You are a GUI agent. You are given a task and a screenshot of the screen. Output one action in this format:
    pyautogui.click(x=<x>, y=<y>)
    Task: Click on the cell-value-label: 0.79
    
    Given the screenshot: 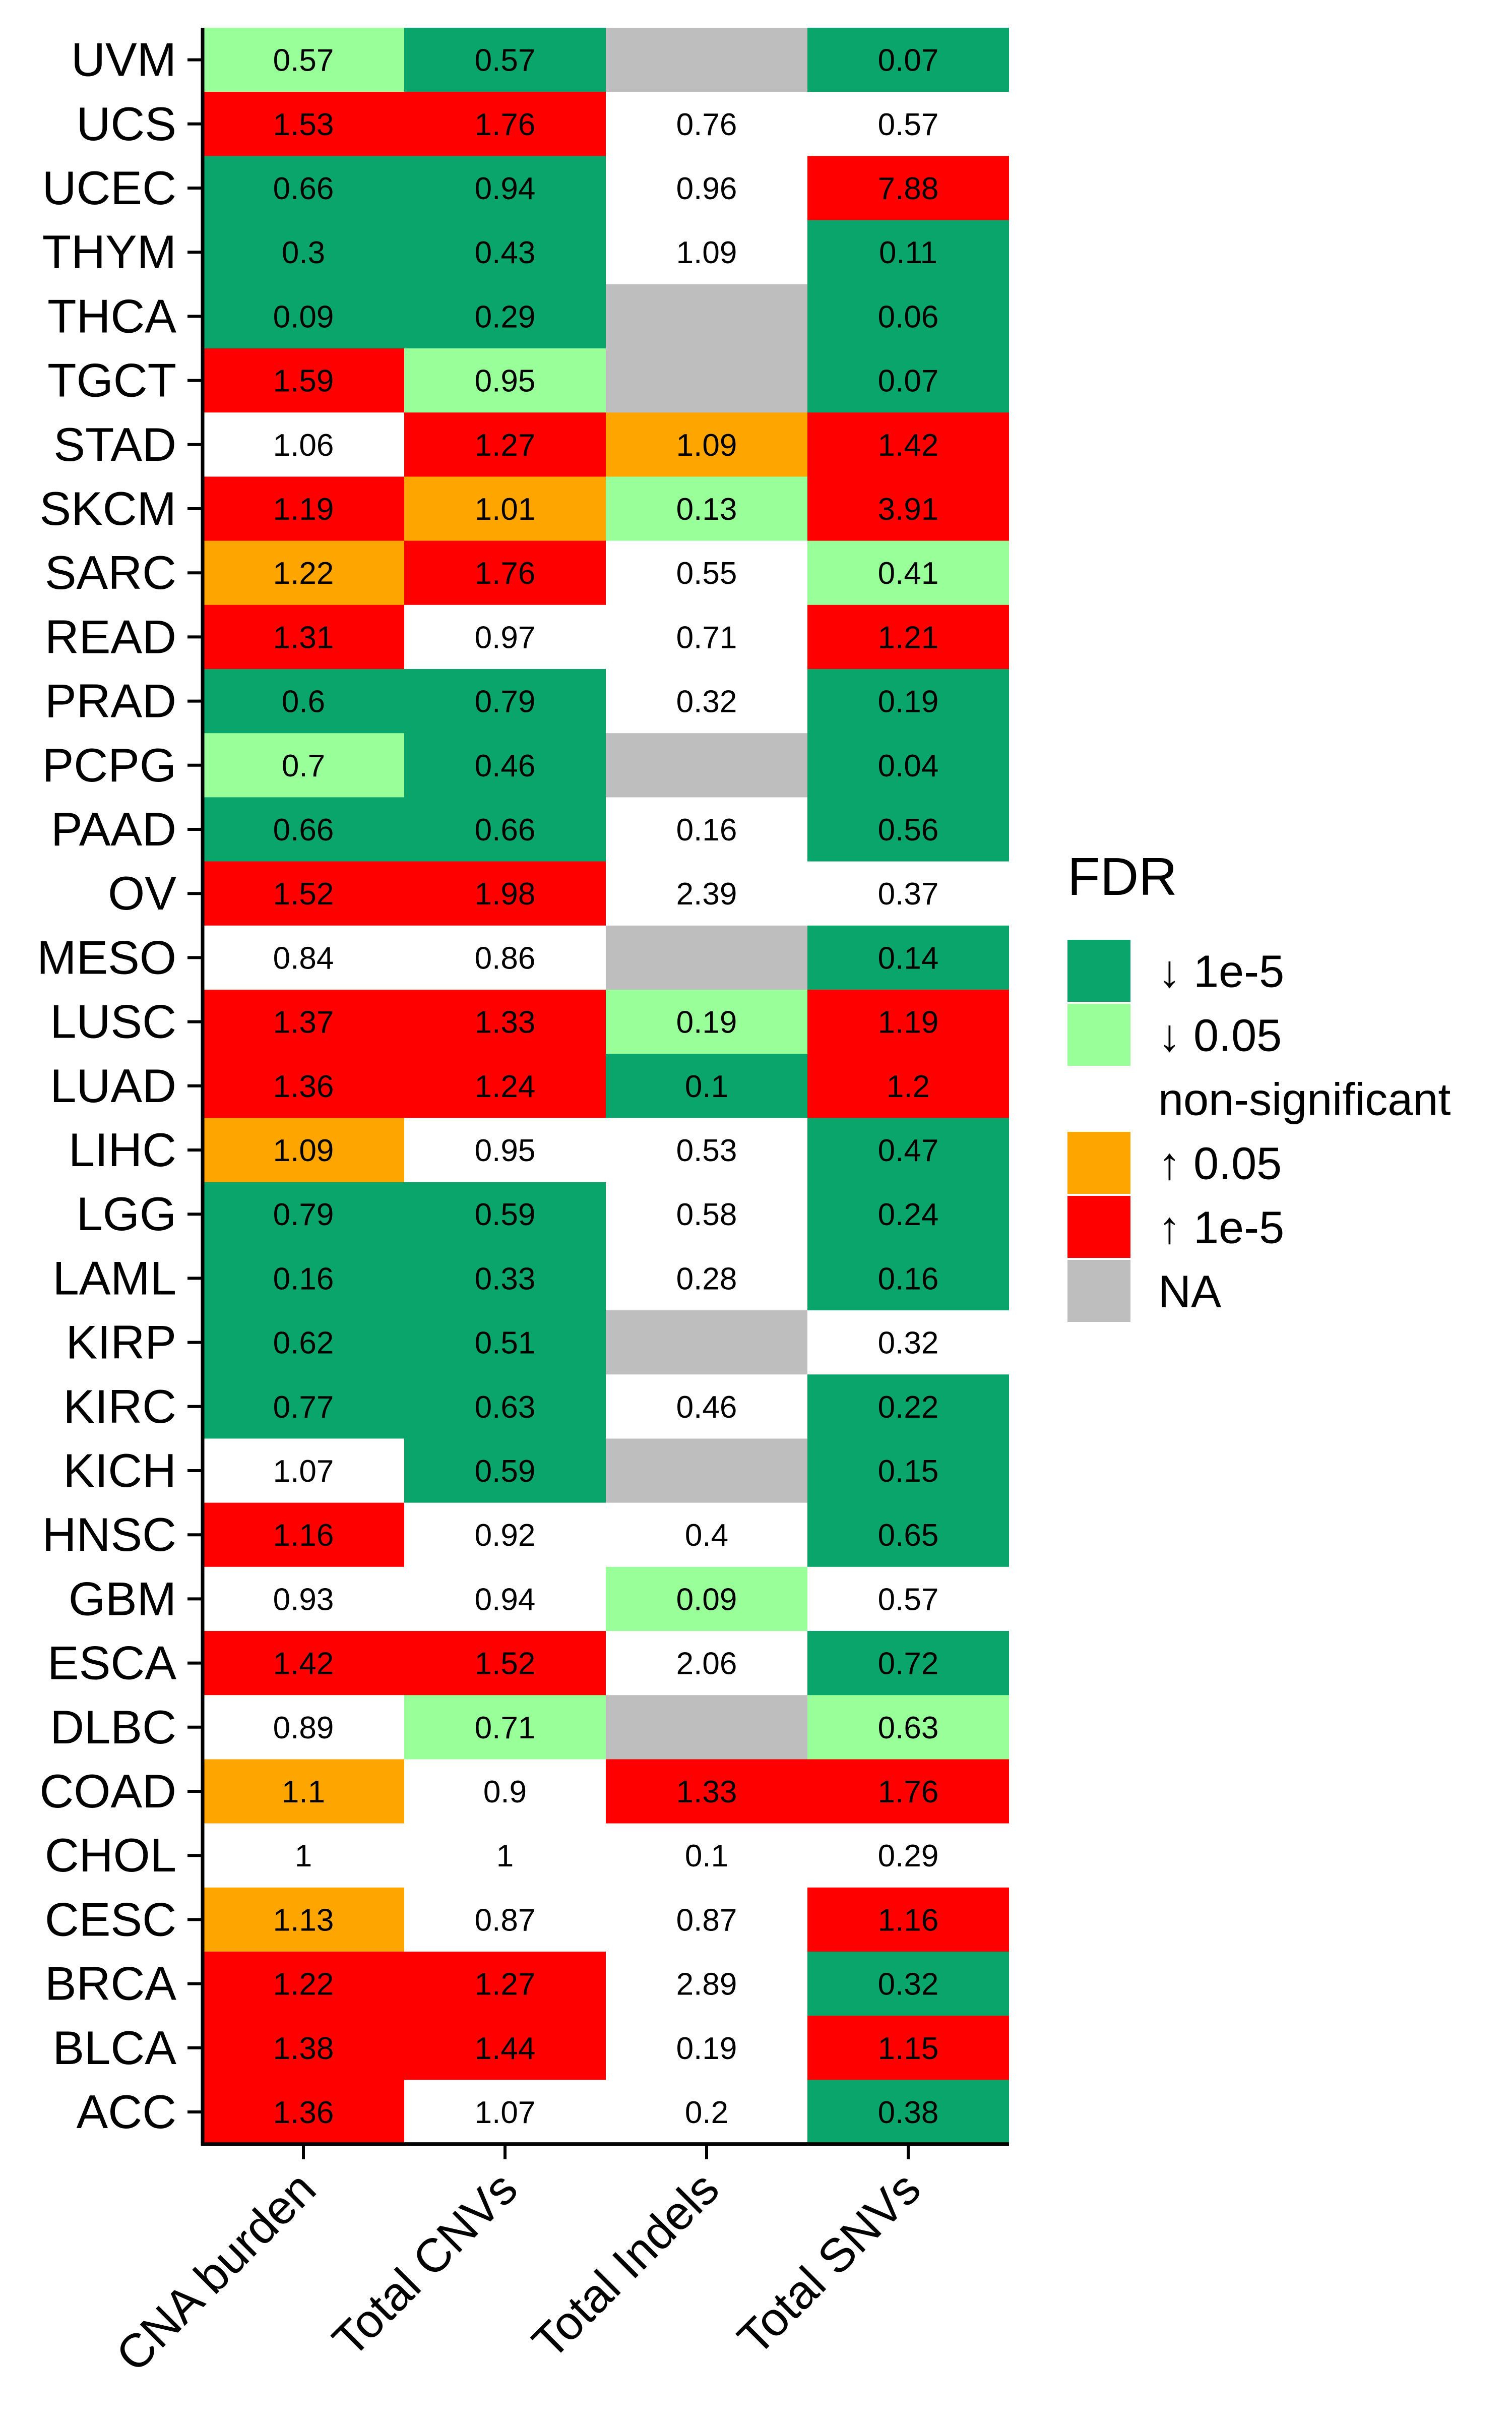 What is the action you would take?
    pyautogui.click(x=304, y=1214)
    